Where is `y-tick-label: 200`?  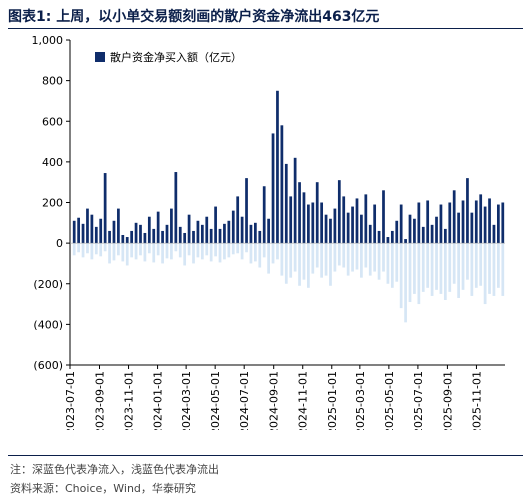
y-tick-label: 200 is located at coordinates (52, 203).